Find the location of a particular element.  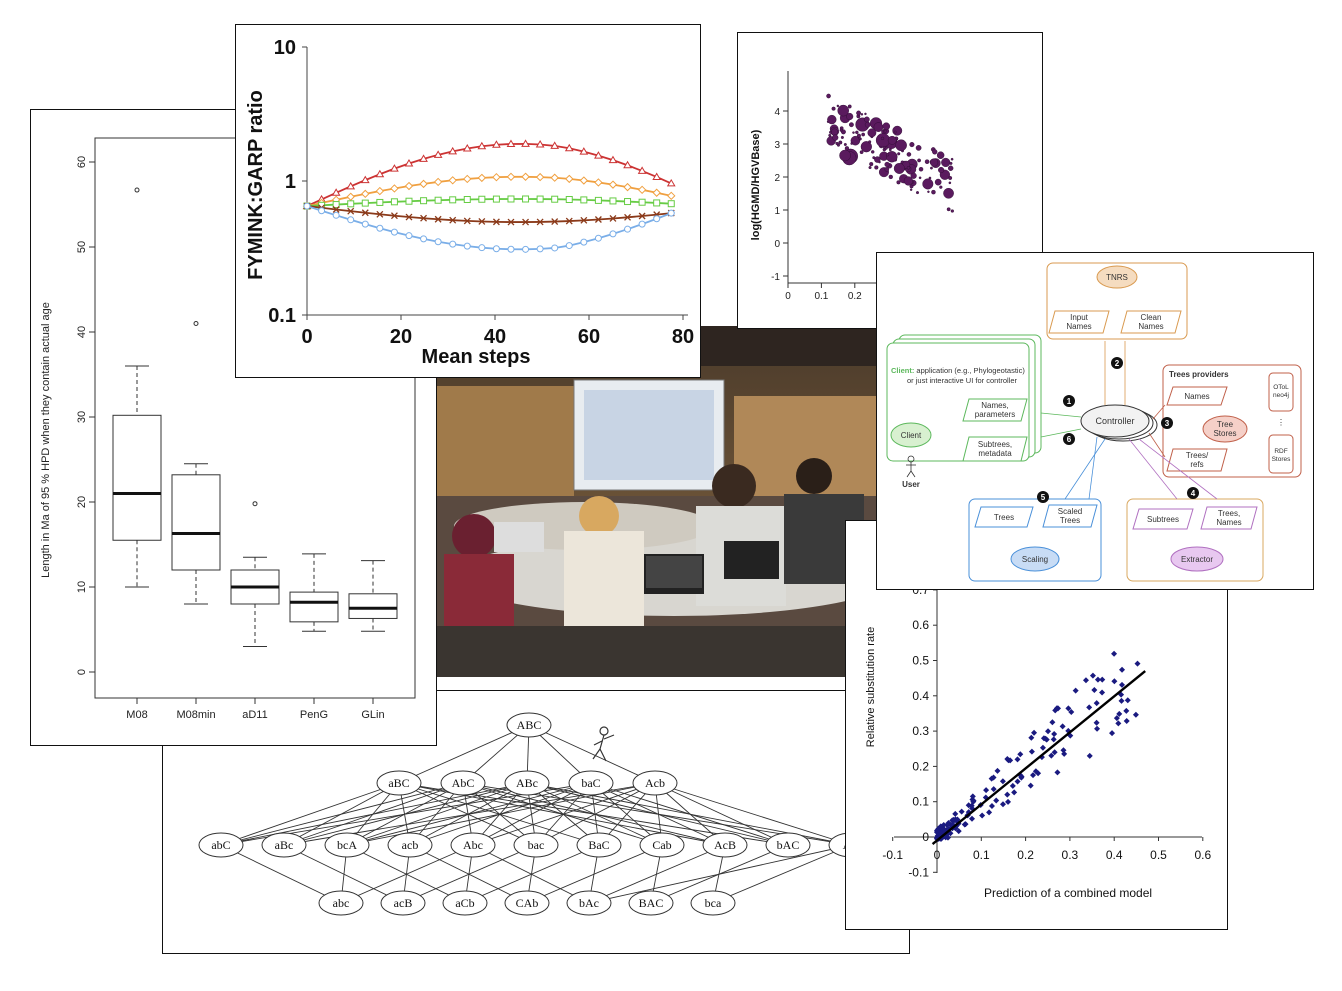

lineplot-ylabel: FYMINK:GARP ratio is located at coordinates (256, 185).